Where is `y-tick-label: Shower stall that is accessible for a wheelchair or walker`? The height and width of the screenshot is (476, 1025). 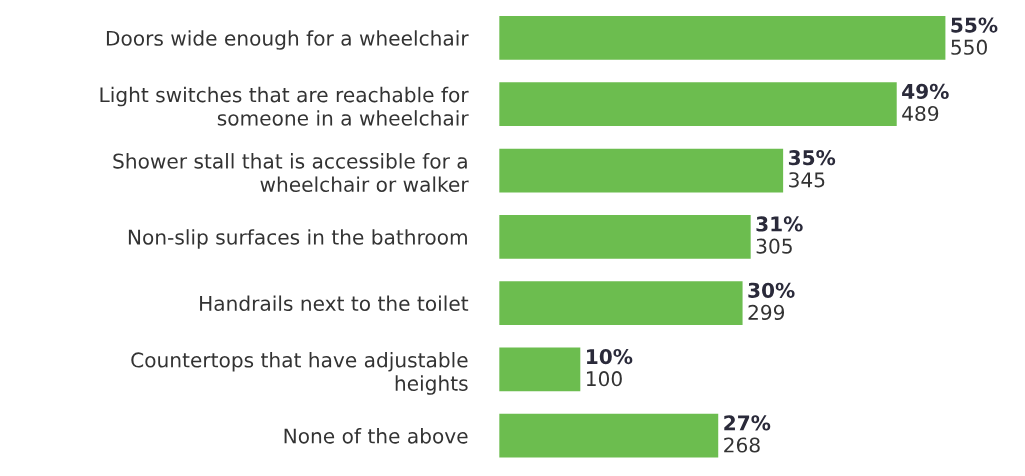
y-tick-label: Shower stall that is accessible for a wheelchair or walker is located at coordinates (291, 173).